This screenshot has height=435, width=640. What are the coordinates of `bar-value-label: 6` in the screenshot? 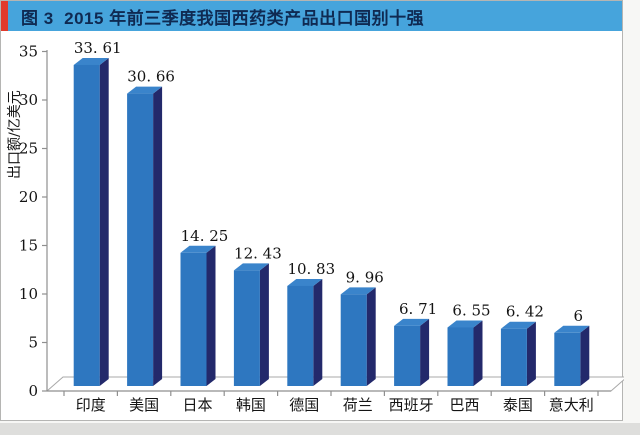 It's located at (579, 316).